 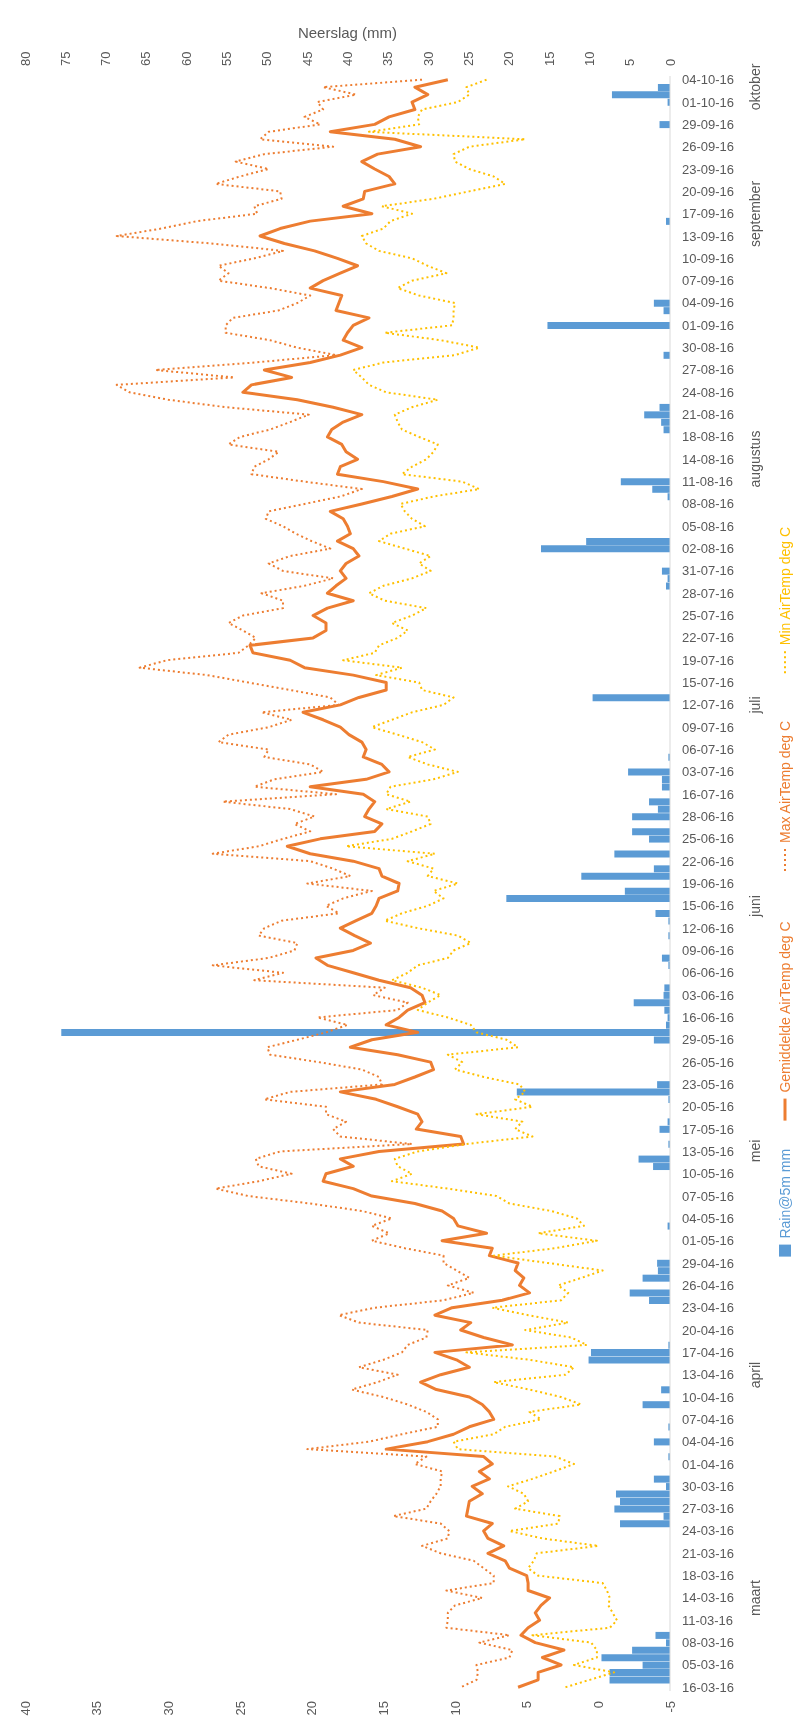 I want to click on y-tick-label: 26-04-16, so click(x=708, y=1285).